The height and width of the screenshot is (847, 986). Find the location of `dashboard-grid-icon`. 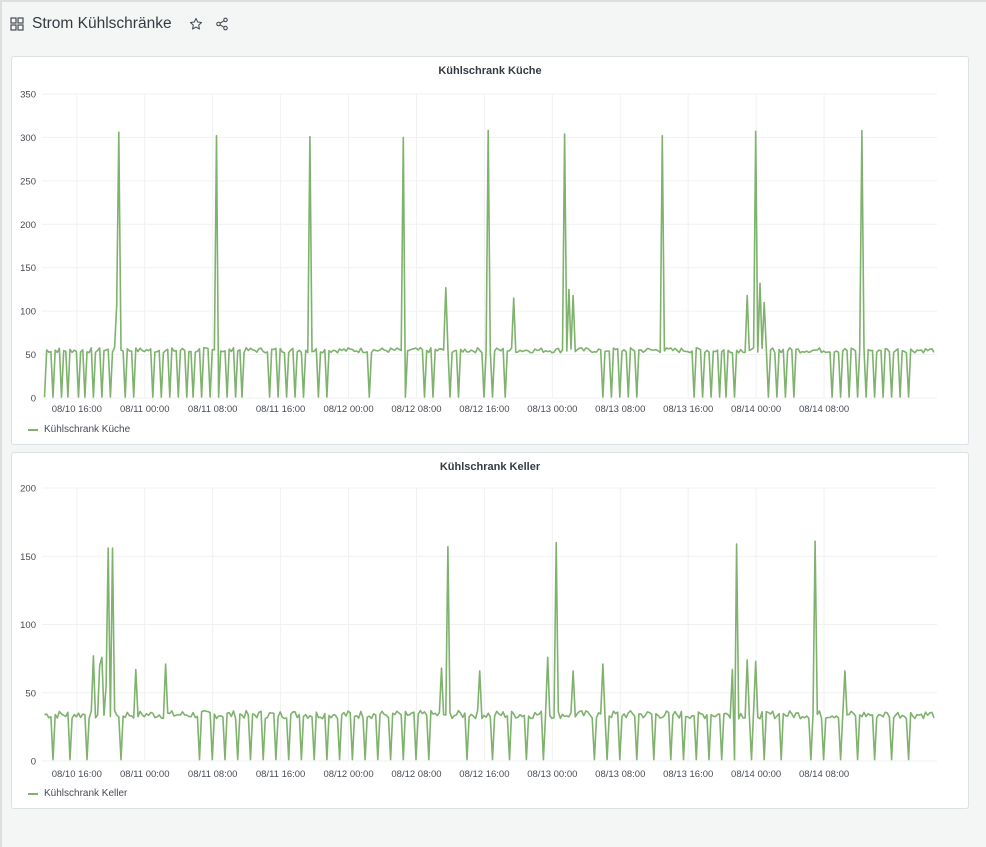

dashboard-grid-icon is located at coordinates (17, 24).